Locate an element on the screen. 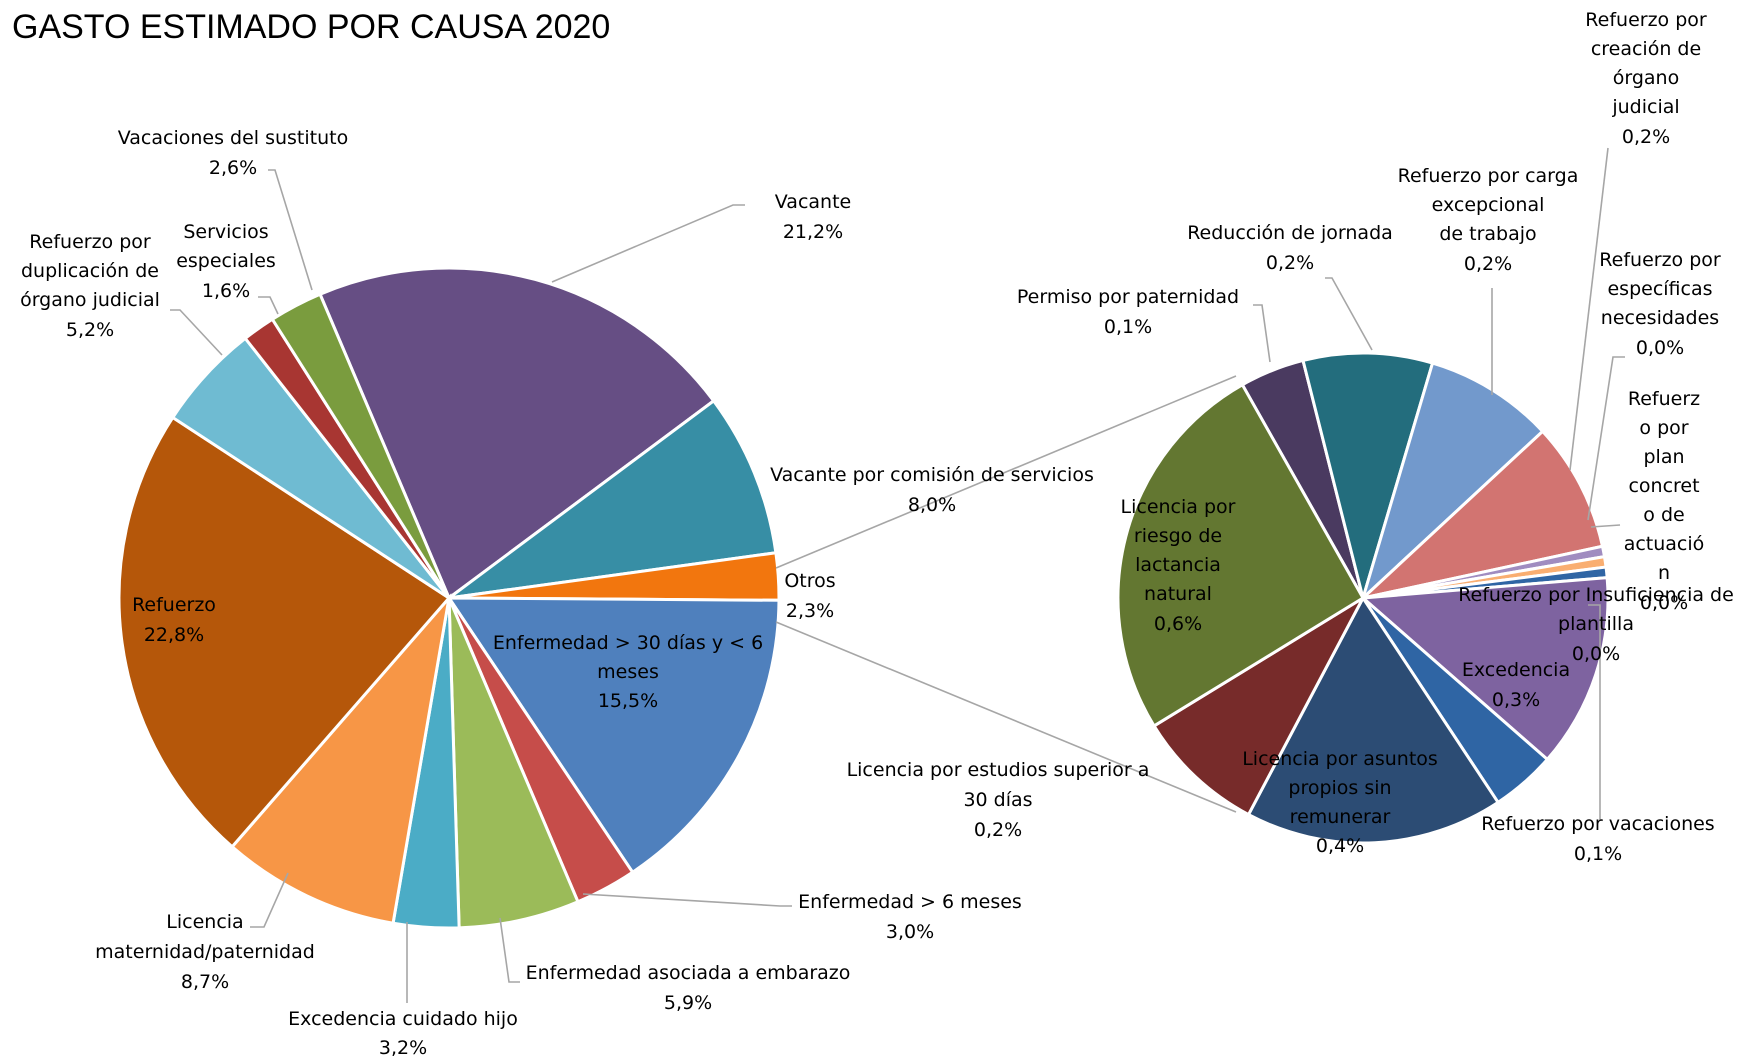 The width and height of the screenshot is (1742, 1056). leader-plan-concreto is located at coordinates (1605, 526).